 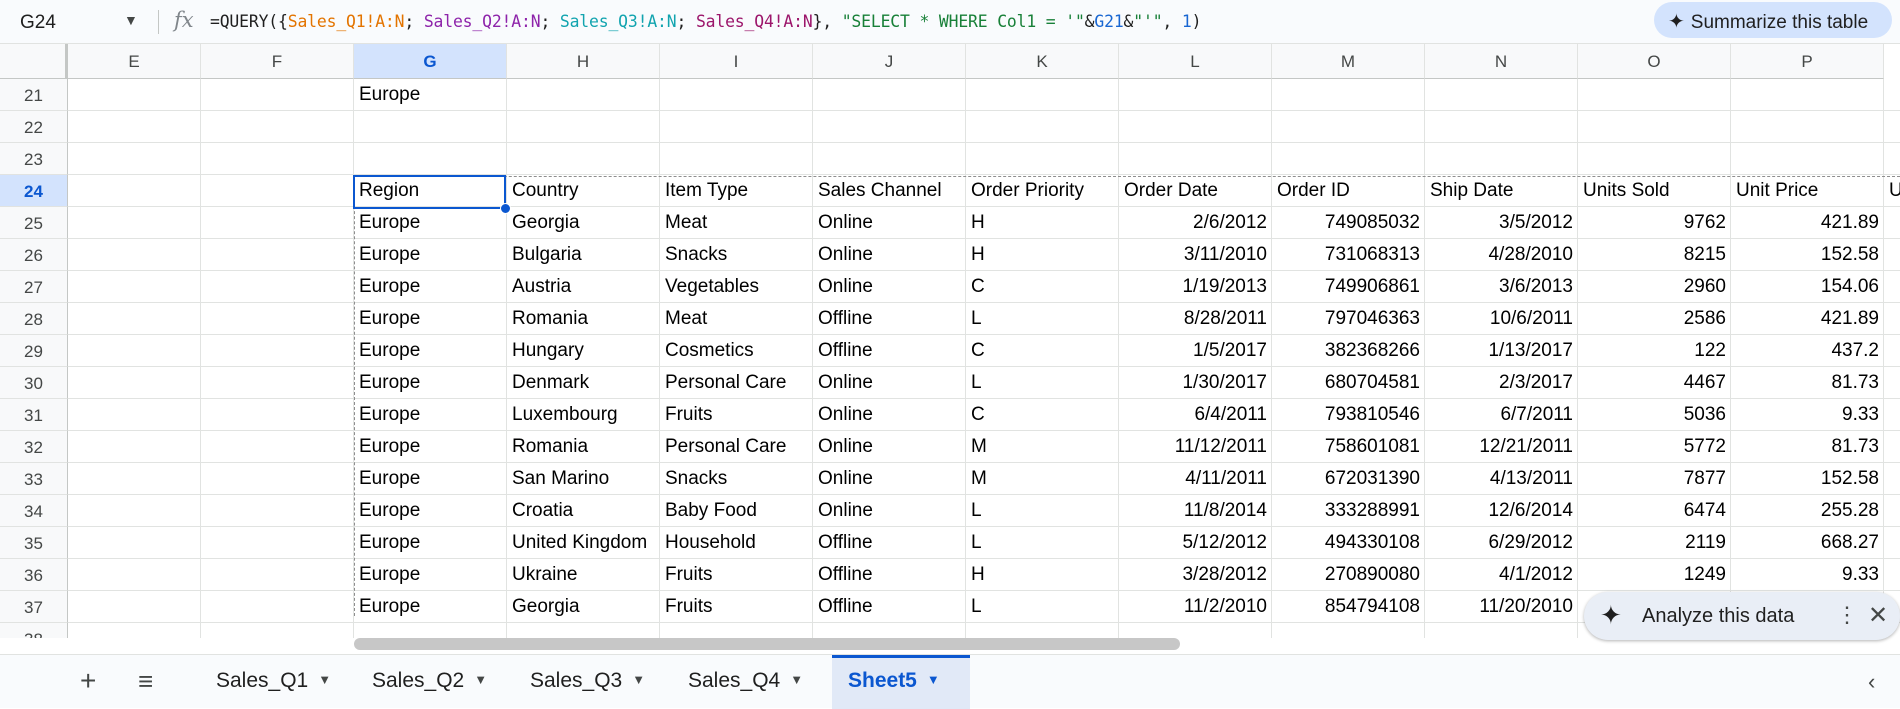 What do you see at coordinates (551, 382) in the screenshot?
I see `table-cell: Denmark` at bounding box center [551, 382].